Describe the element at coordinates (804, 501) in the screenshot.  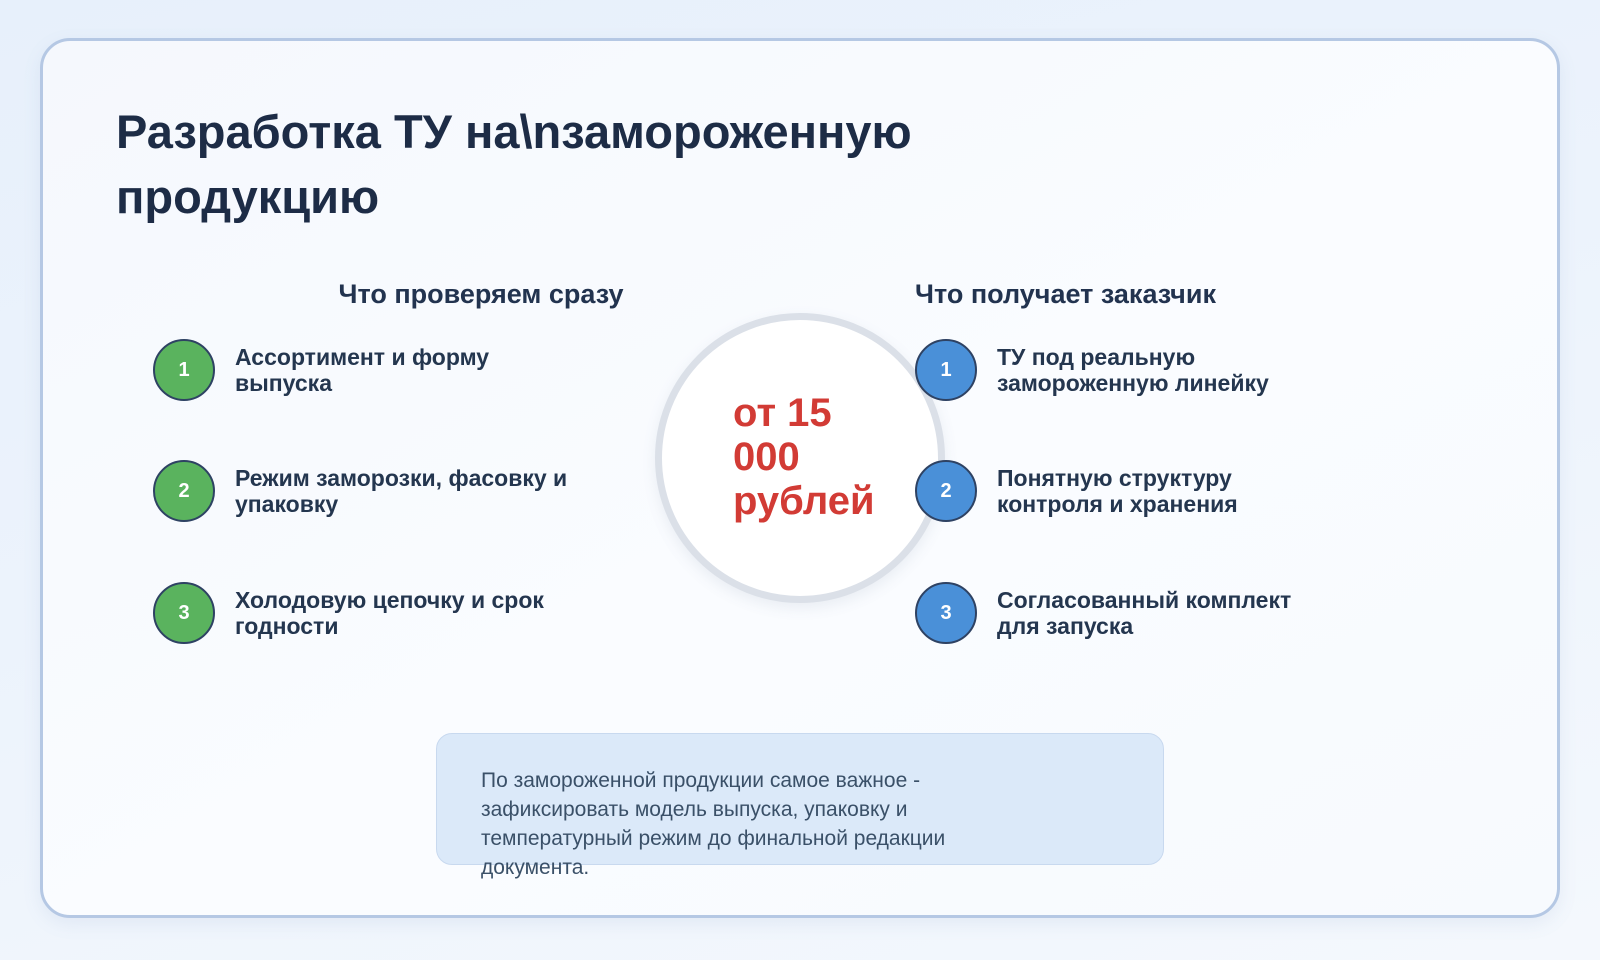
I see `price-line: рублей` at that location.